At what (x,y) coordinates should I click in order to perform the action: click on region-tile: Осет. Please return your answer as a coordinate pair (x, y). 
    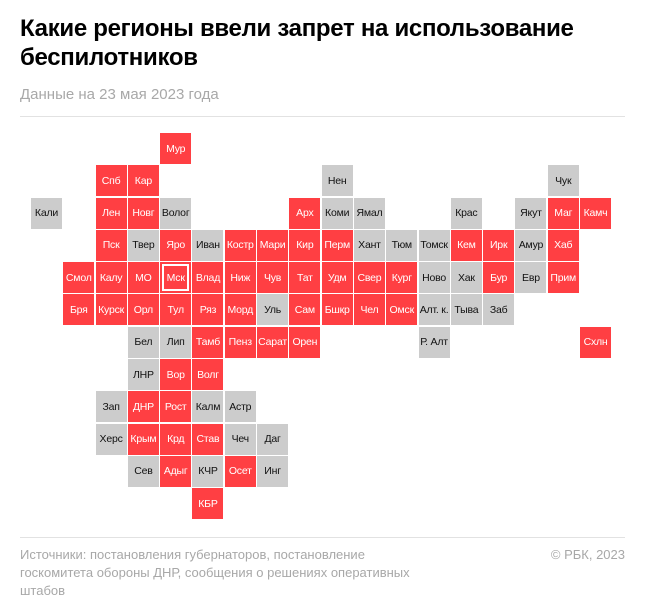
    Looking at the image, I should click on (240, 471).